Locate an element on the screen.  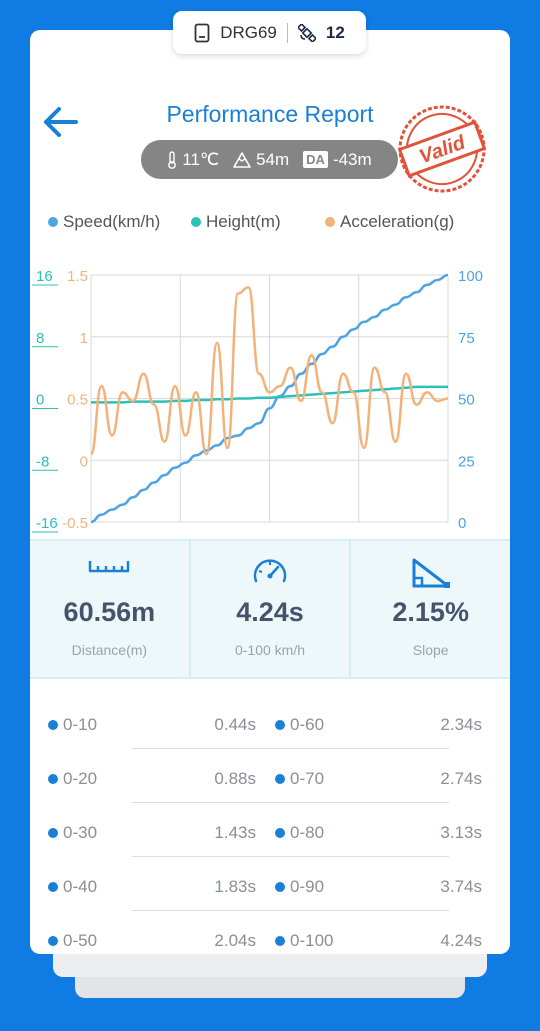
split-time-left: 2.04s is located at coordinates (235, 940).